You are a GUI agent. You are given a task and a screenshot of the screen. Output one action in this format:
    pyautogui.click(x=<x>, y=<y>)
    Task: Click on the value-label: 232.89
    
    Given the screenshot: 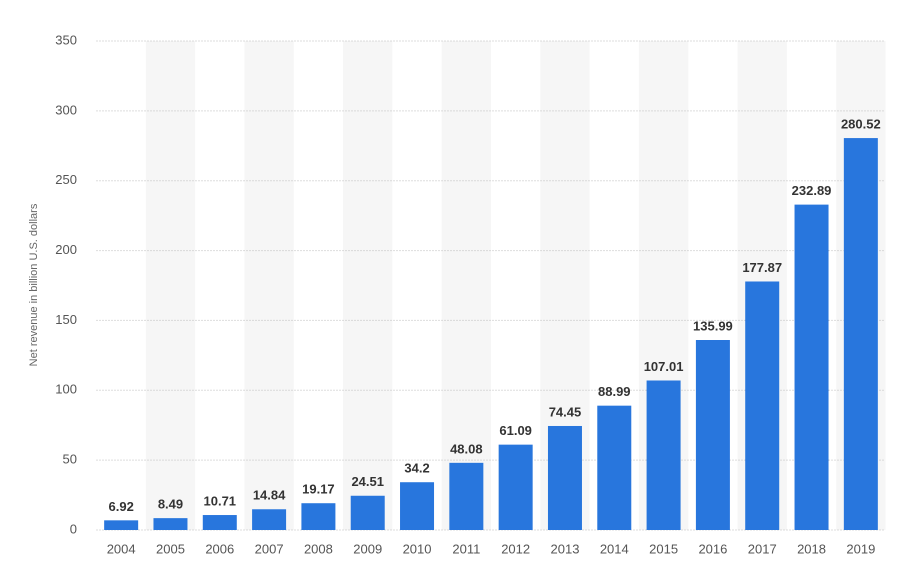 What is the action you would take?
    pyautogui.click(x=812, y=190)
    